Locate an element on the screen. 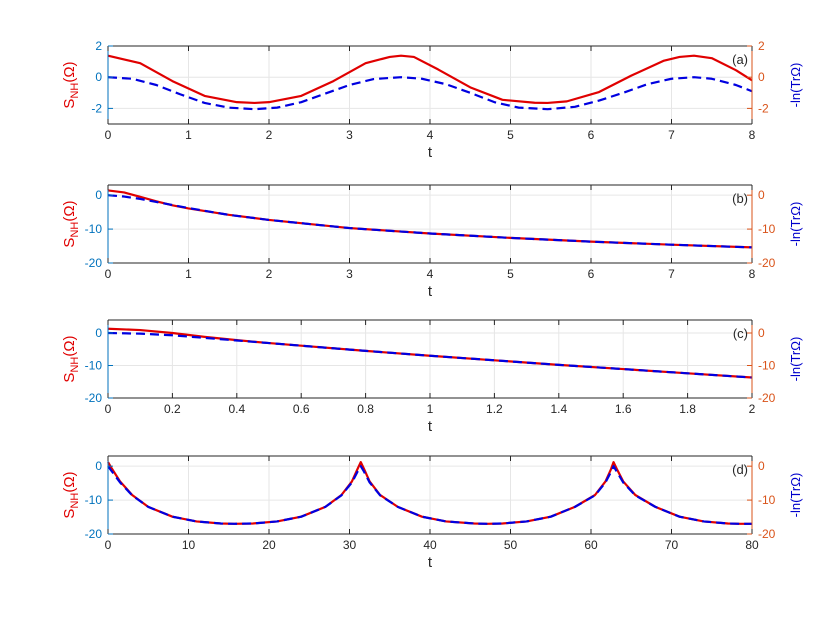 This screenshot has height=623, width=830. x-tick-label: 0.4 is located at coordinates (236, 409).